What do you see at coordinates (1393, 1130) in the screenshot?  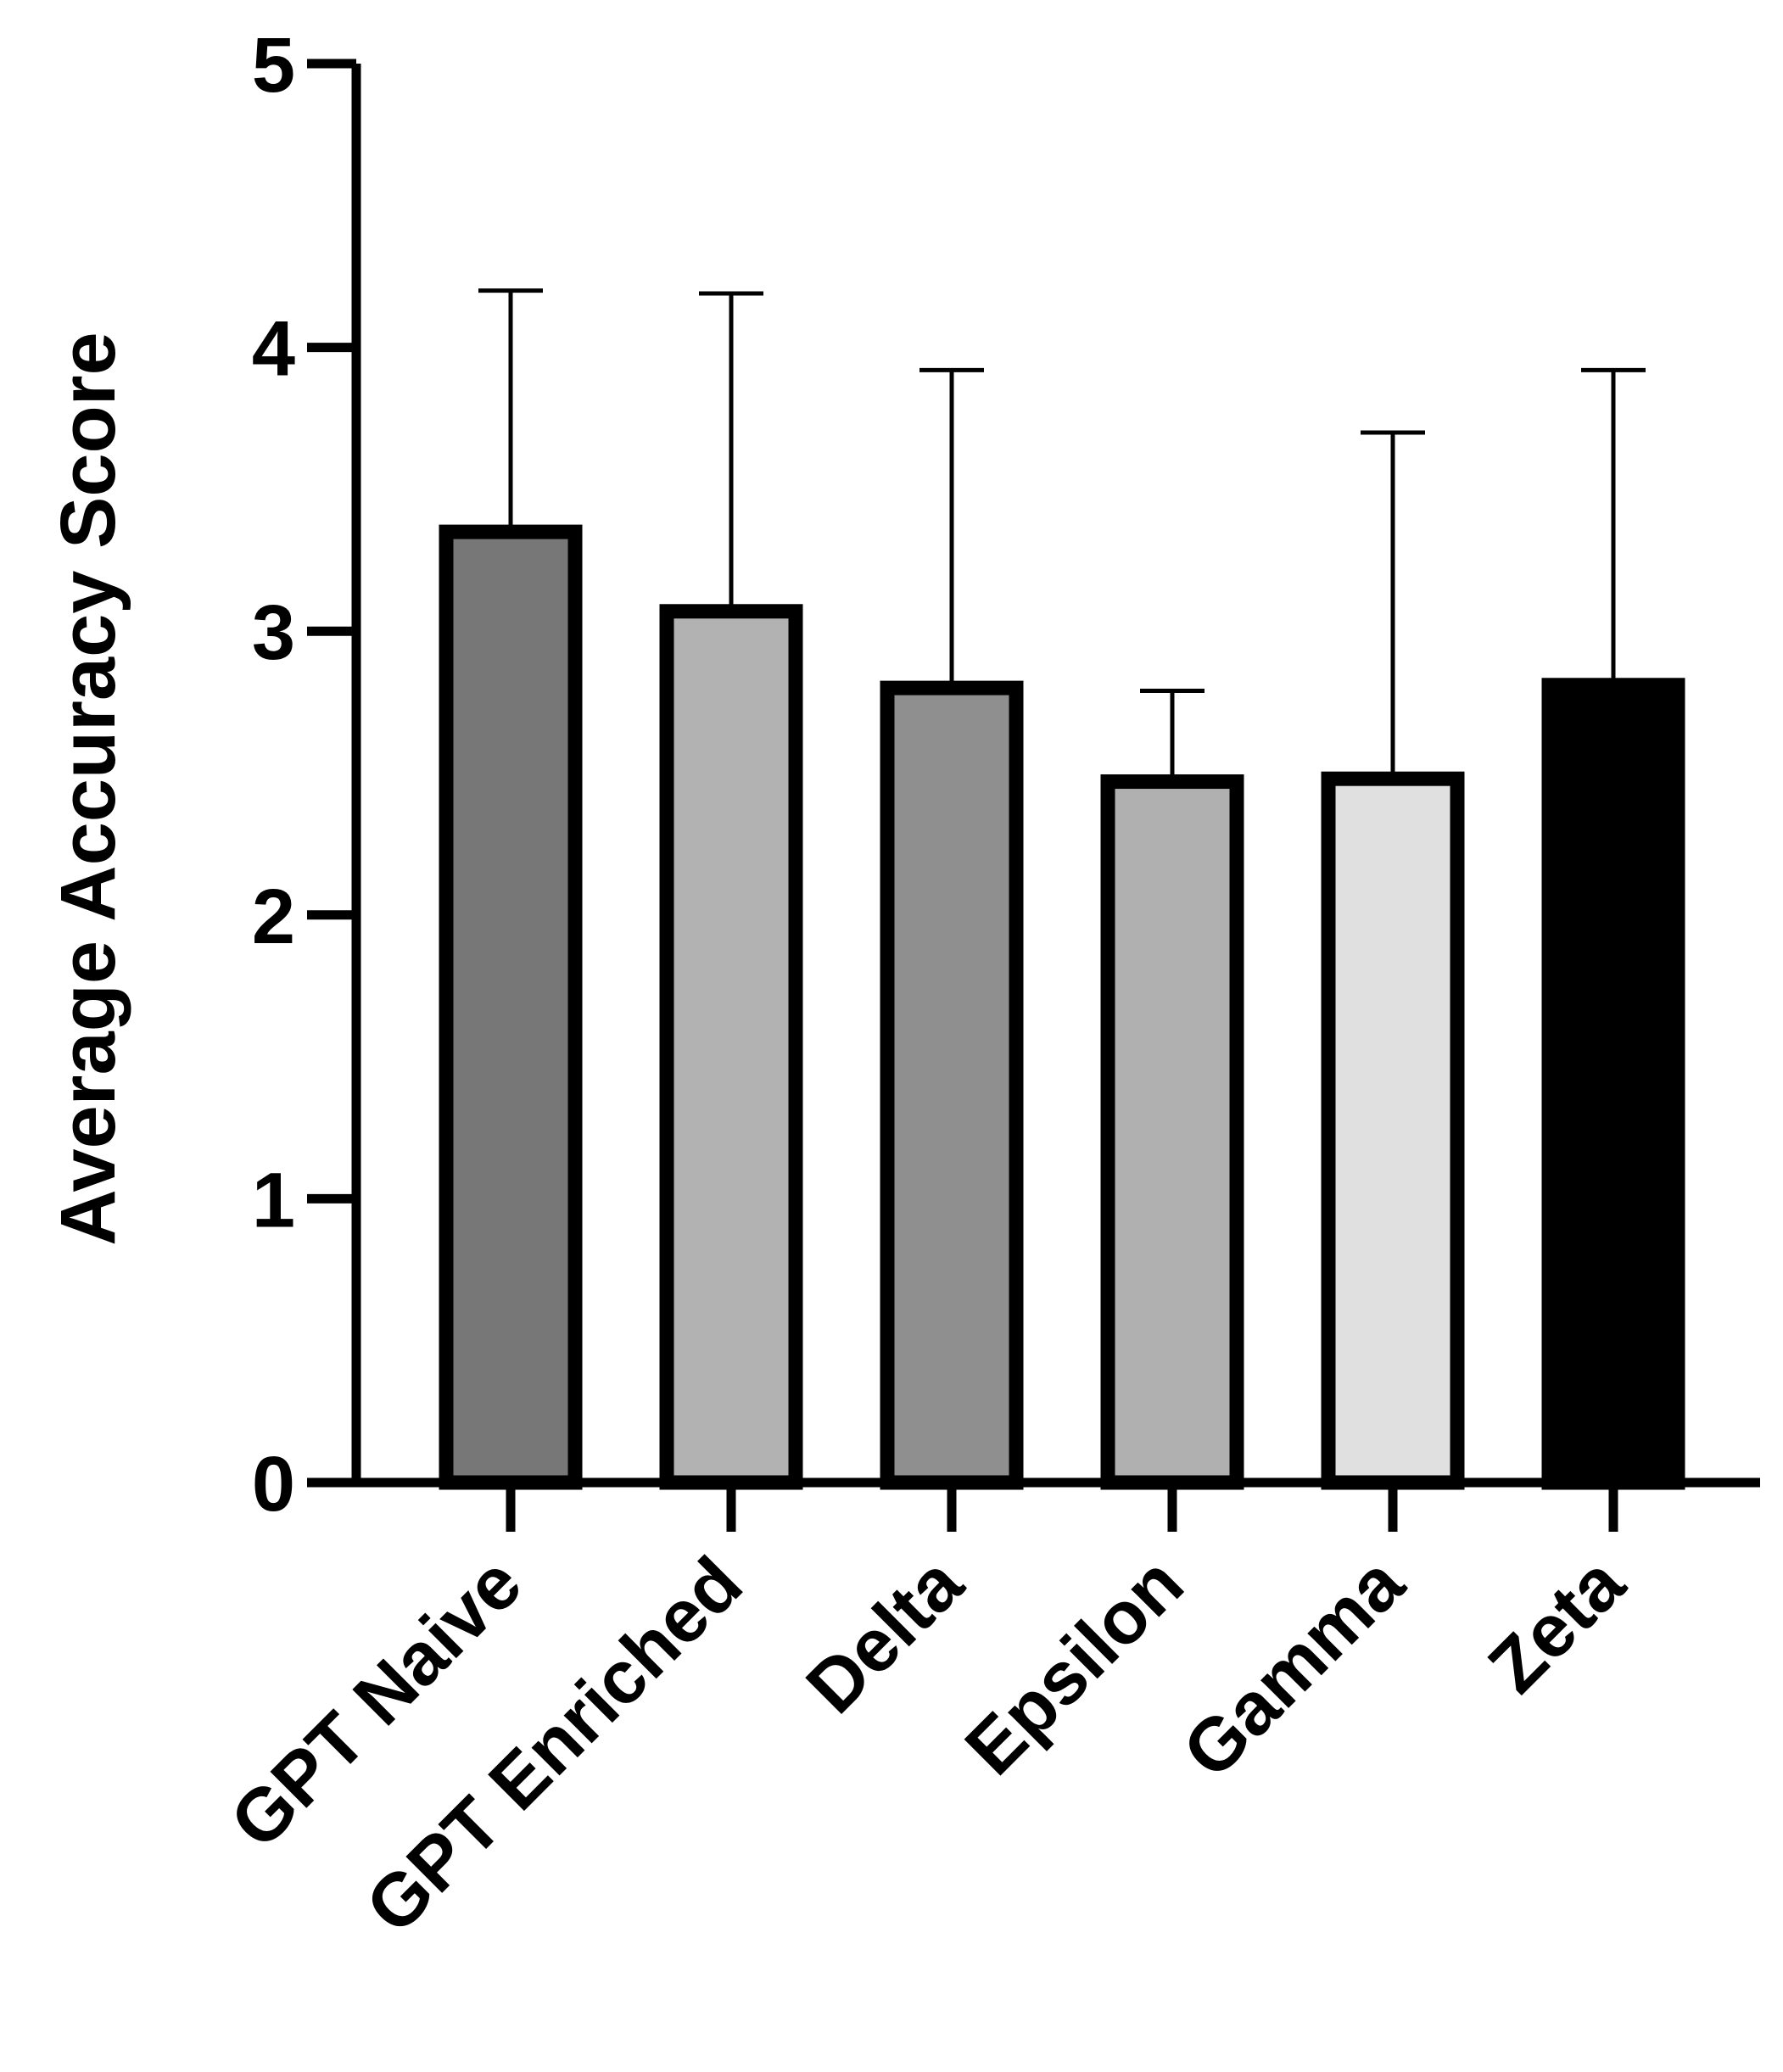 I see `bar-gamma` at bounding box center [1393, 1130].